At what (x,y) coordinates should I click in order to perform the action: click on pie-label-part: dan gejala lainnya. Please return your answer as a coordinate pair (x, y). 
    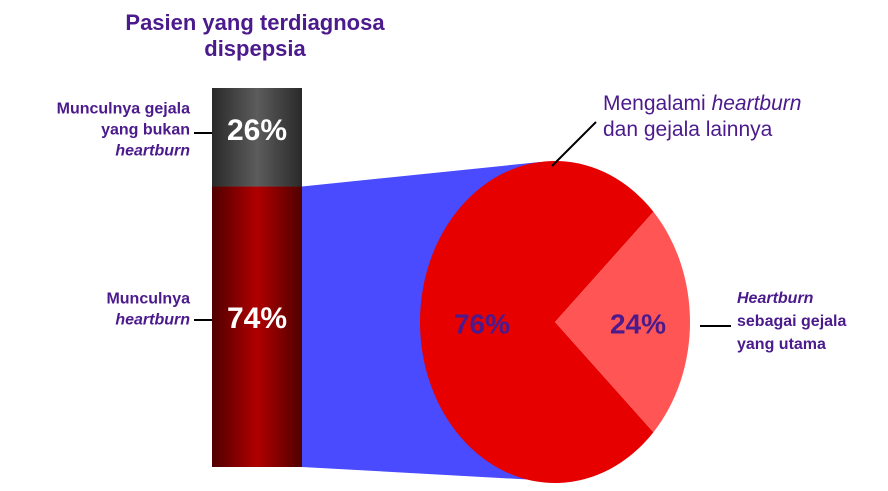
    Looking at the image, I should click on (688, 129).